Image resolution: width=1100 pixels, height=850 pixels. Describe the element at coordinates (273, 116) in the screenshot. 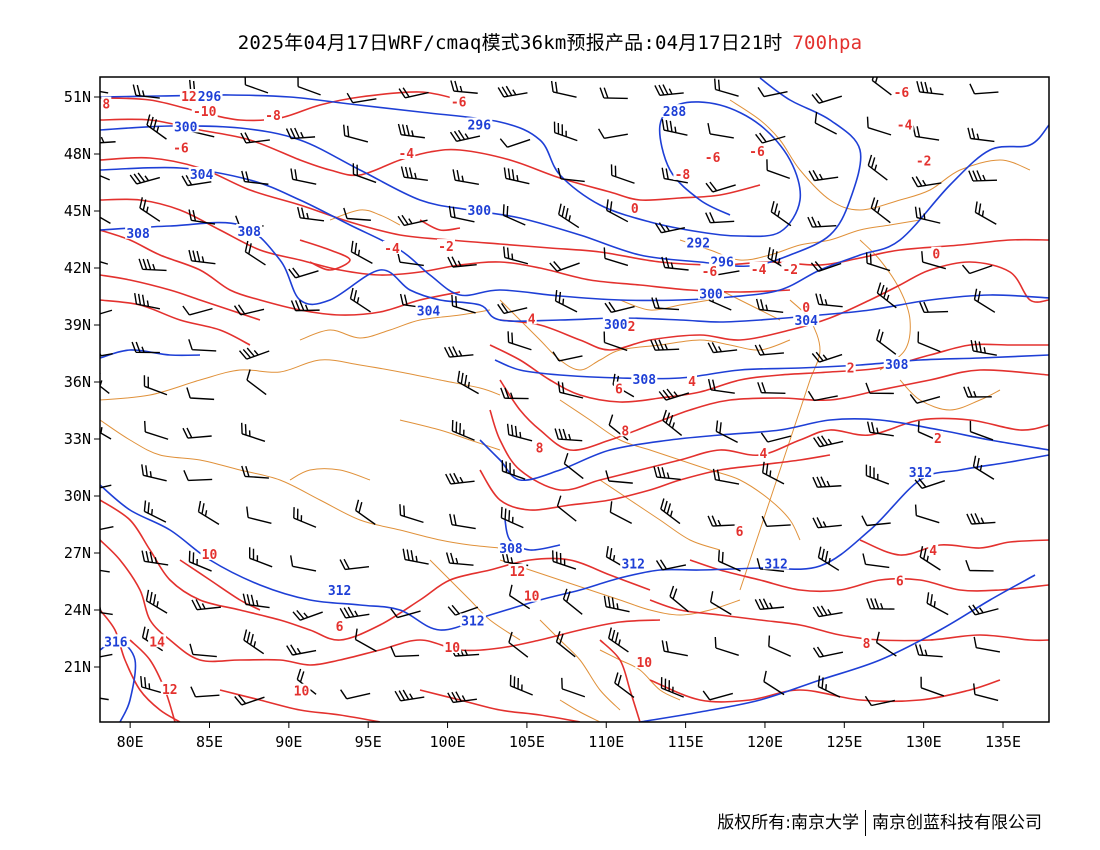

I see `temperature-label: -8` at that location.